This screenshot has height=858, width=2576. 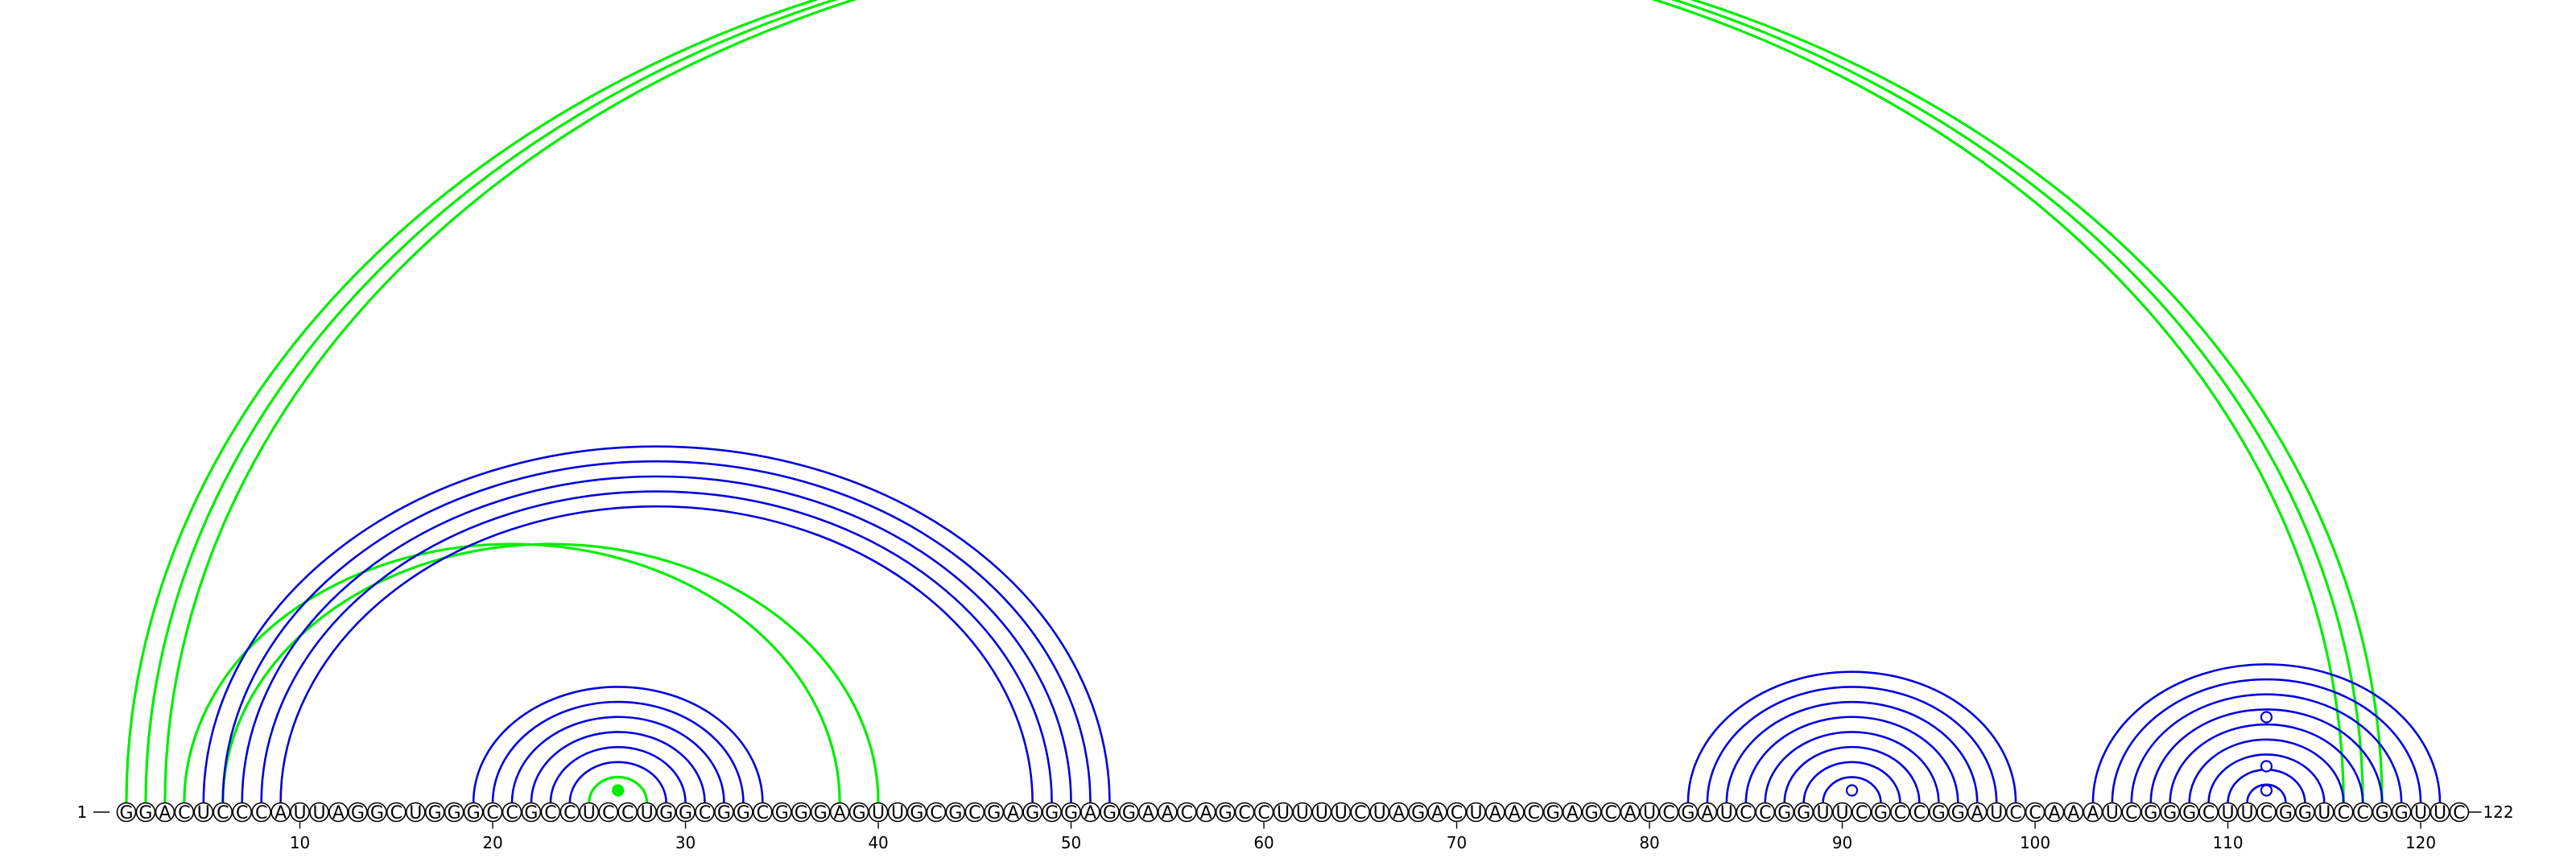 What do you see at coordinates (300, 842) in the screenshot?
I see `tick-label: 10` at bounding box center [300, 842].